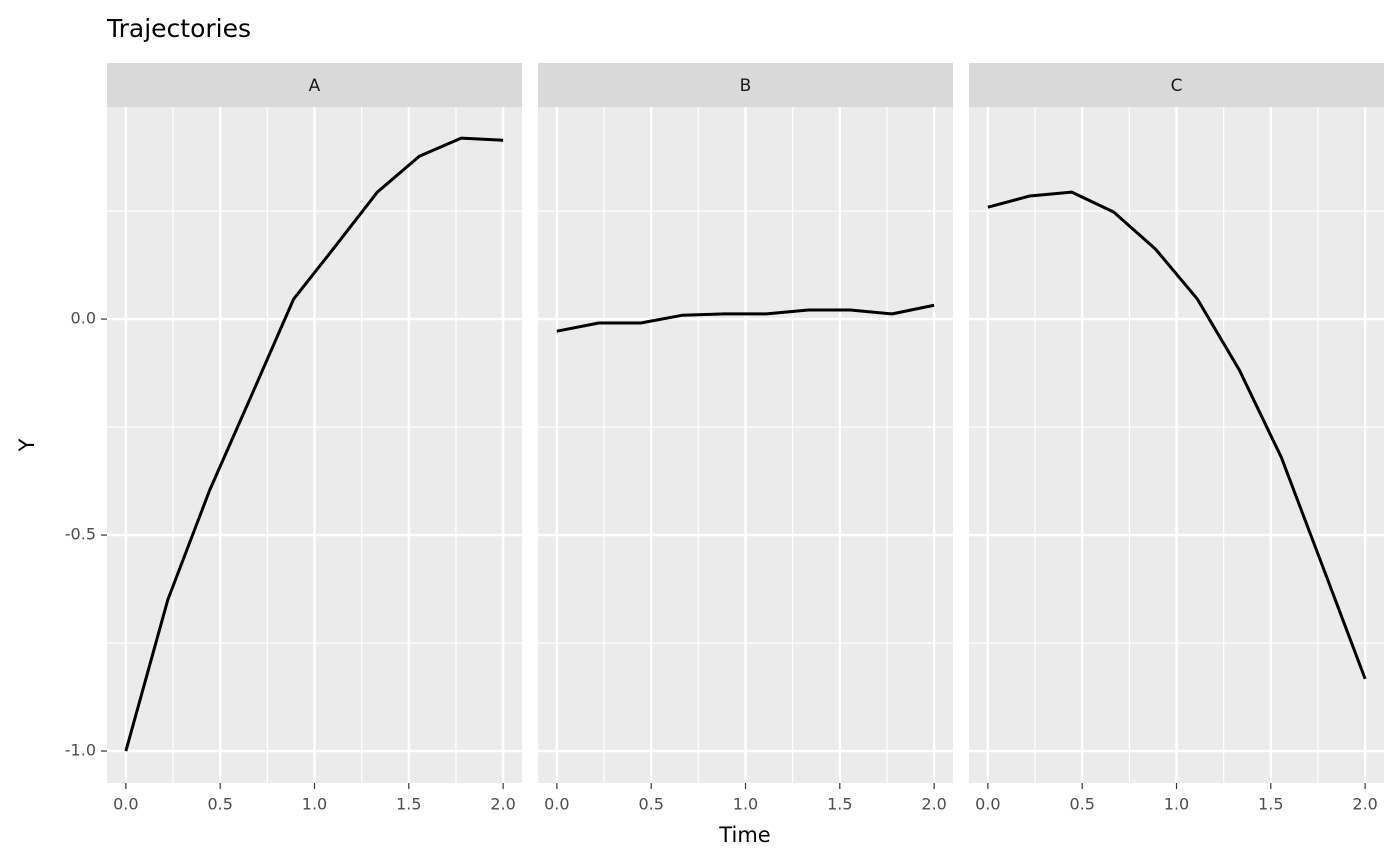  What do you see at coordinates (744, 835) in the screenshot?
I see `x-axis-label: Time` at bounding box center [744, 835].